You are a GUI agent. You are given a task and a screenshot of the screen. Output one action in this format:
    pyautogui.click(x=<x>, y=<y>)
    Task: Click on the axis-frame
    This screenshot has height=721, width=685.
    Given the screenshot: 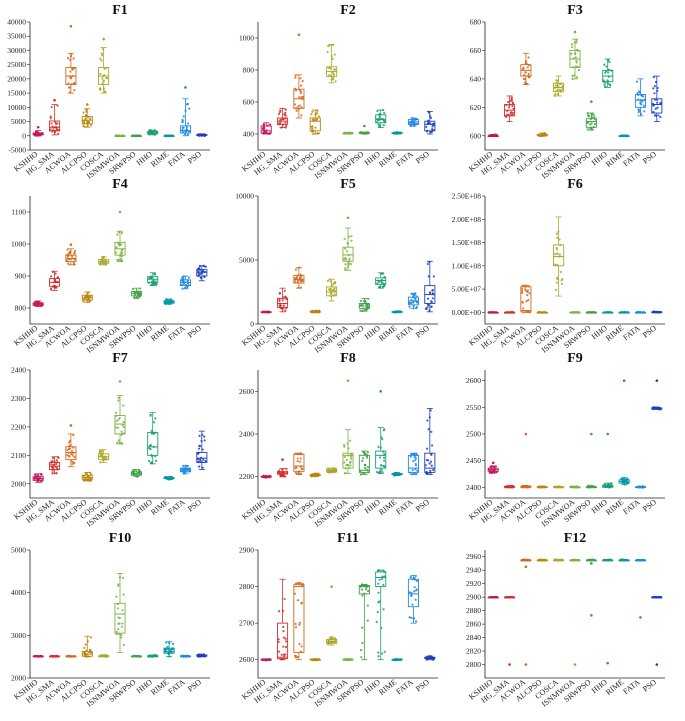 What is the action you would take?
    pyautogui.click(x=119, y=260)
    